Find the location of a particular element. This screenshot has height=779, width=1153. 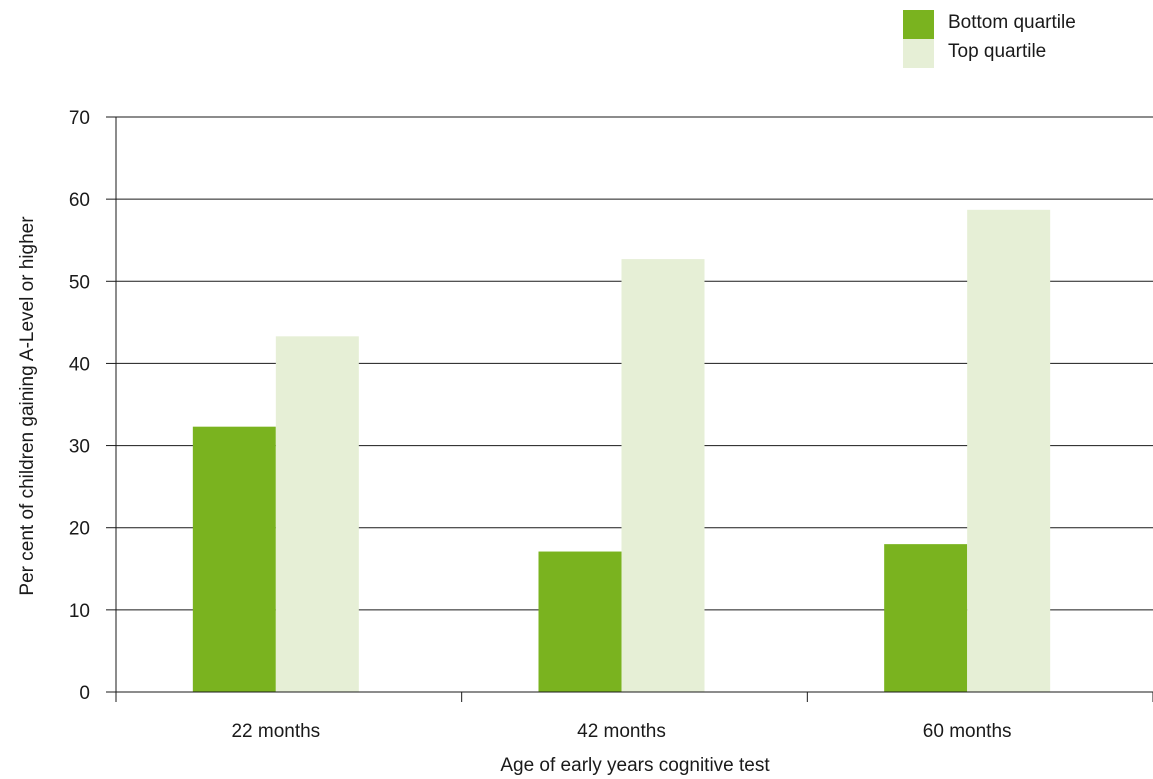

y-tick-label: 0 is located at coordinates (84, 693).